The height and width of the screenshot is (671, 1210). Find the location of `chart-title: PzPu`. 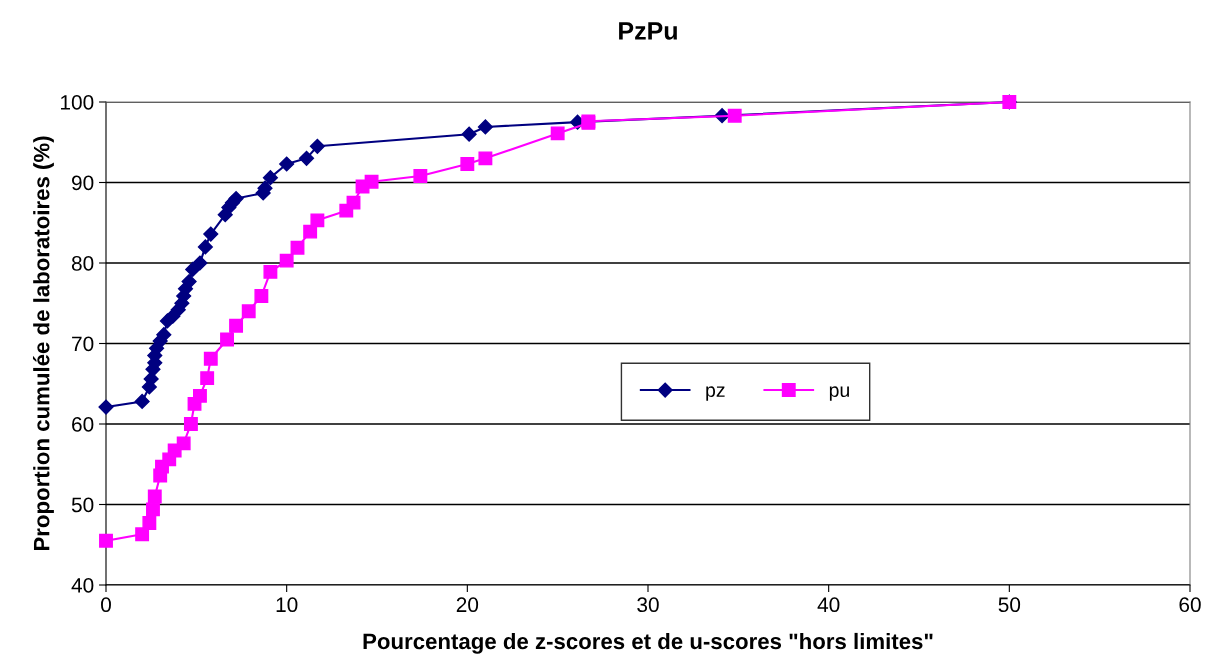

chart-title: PzPu is located at coordinates (648, 31).